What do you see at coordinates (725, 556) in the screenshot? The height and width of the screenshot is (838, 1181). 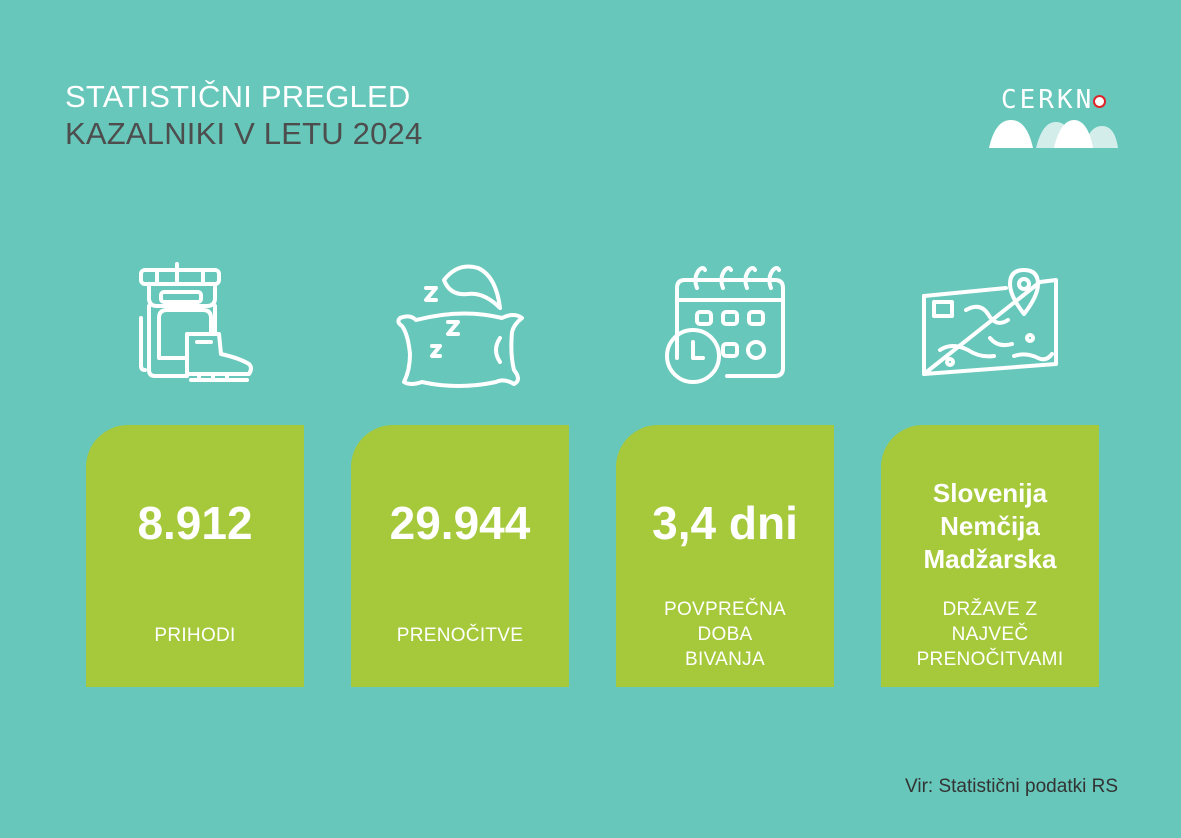 I see `stat-card-average-stay: 3,4 dni POVPREČNA DOBA BIVANJA` at bounding box center [725, 556].